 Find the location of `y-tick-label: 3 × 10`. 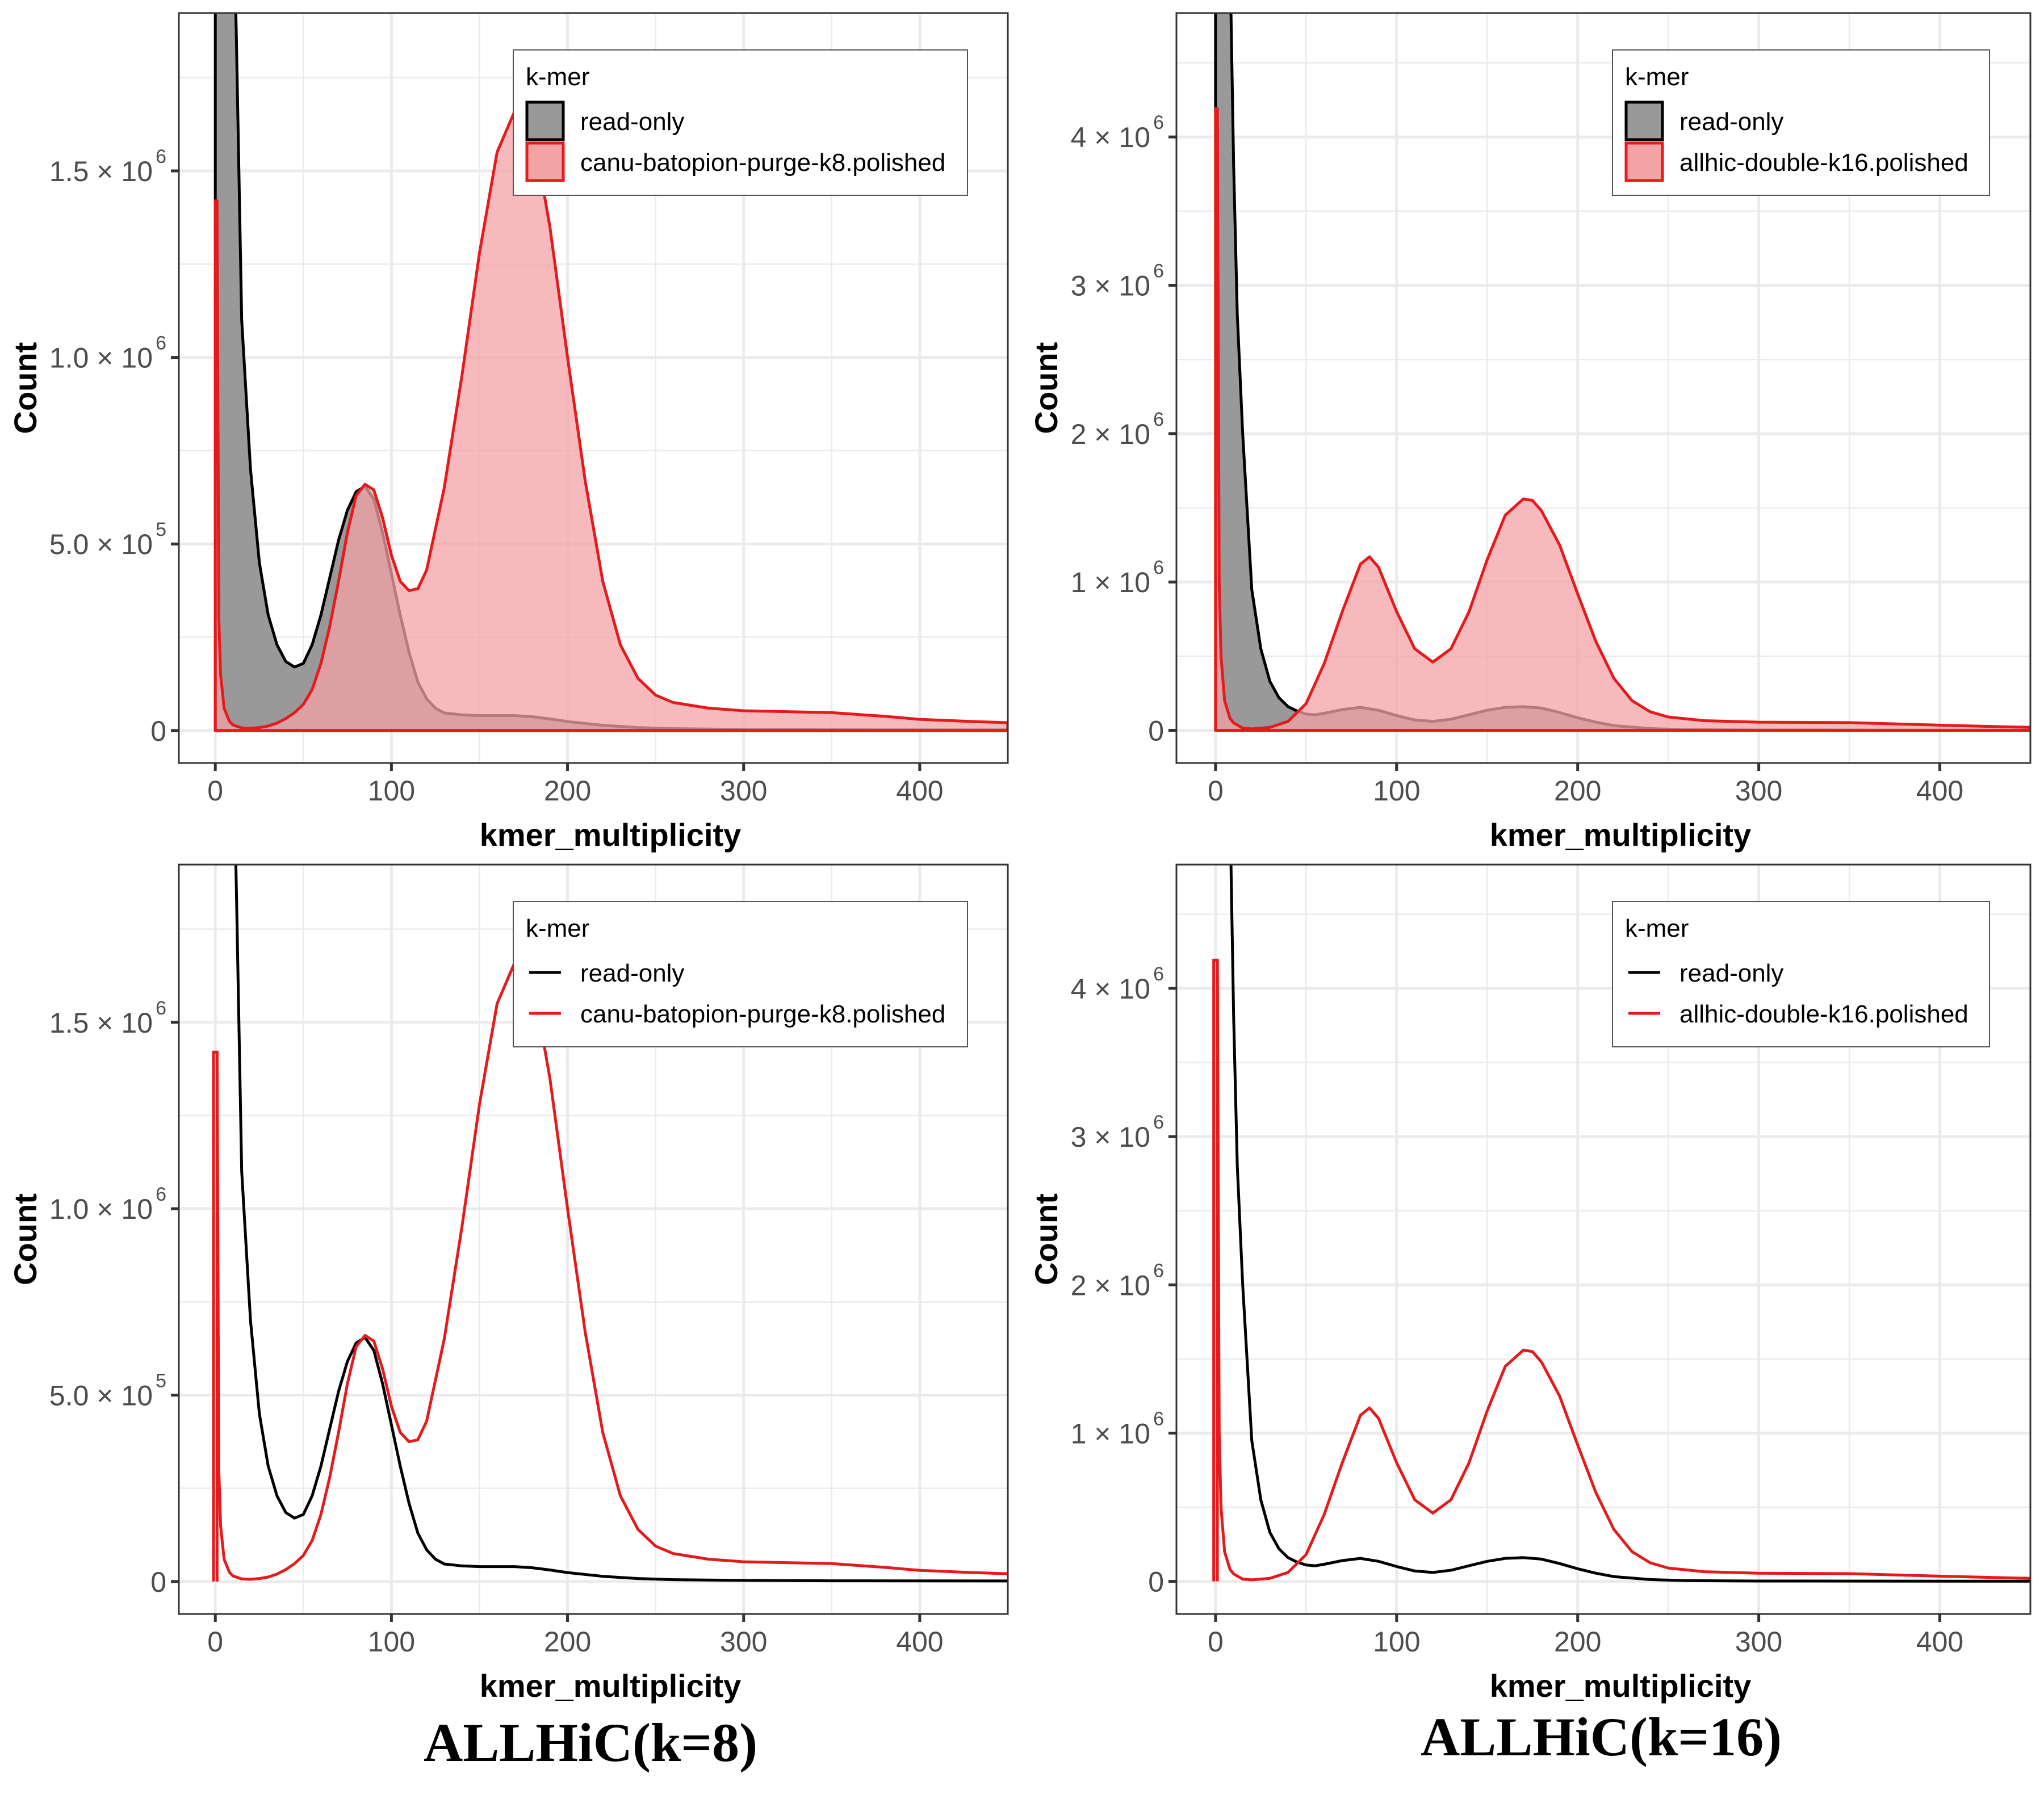

y-tick-label: 3 × 10 is located at coordinates (1110, 1137).